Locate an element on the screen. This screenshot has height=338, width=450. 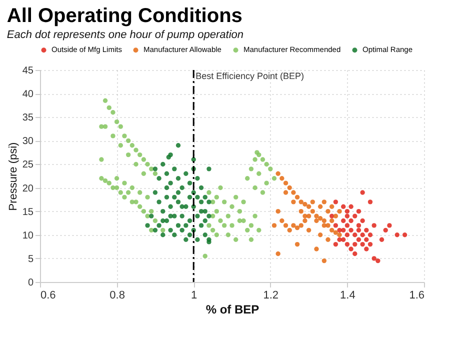
x-tick-label: 1.4 is located at coordinates (348, 296).